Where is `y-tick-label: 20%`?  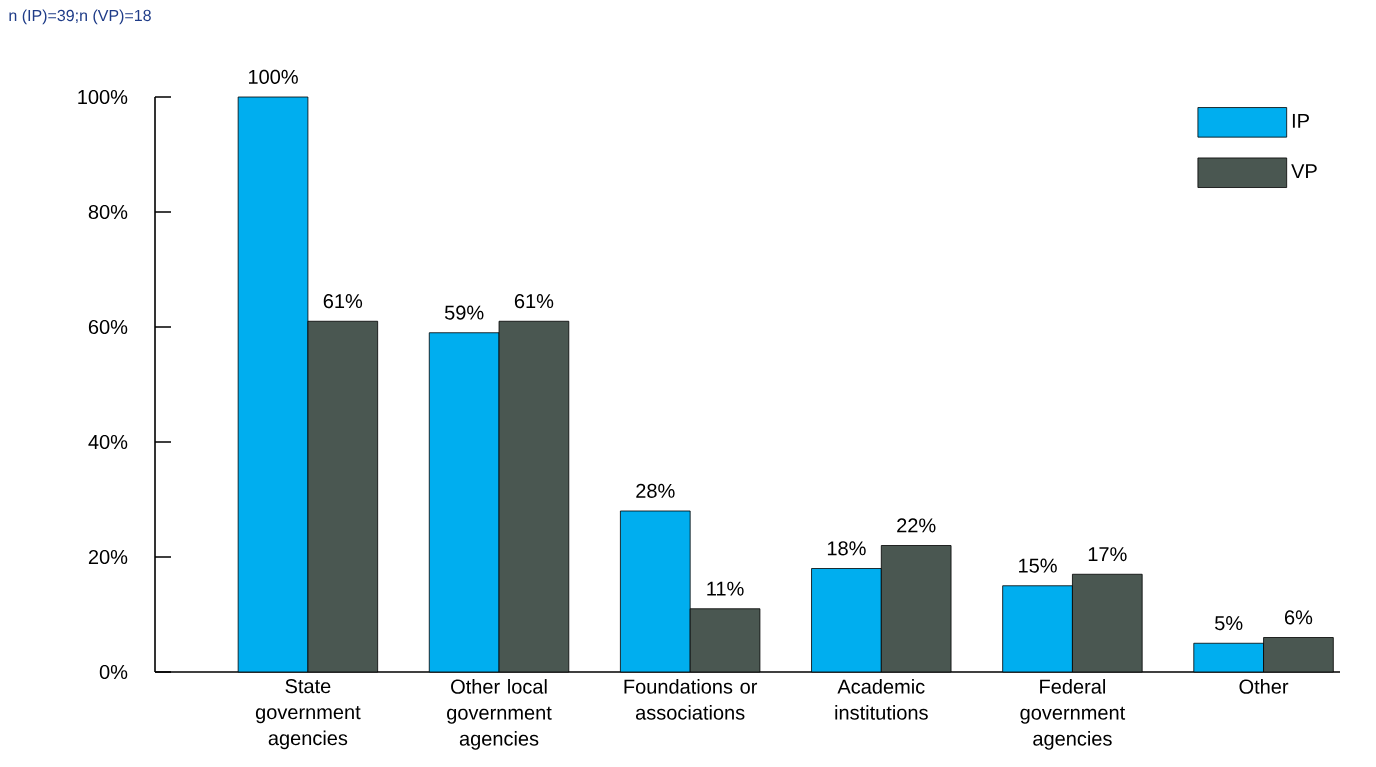 y-tick-label: 20% is located at coordinates (108, 557).